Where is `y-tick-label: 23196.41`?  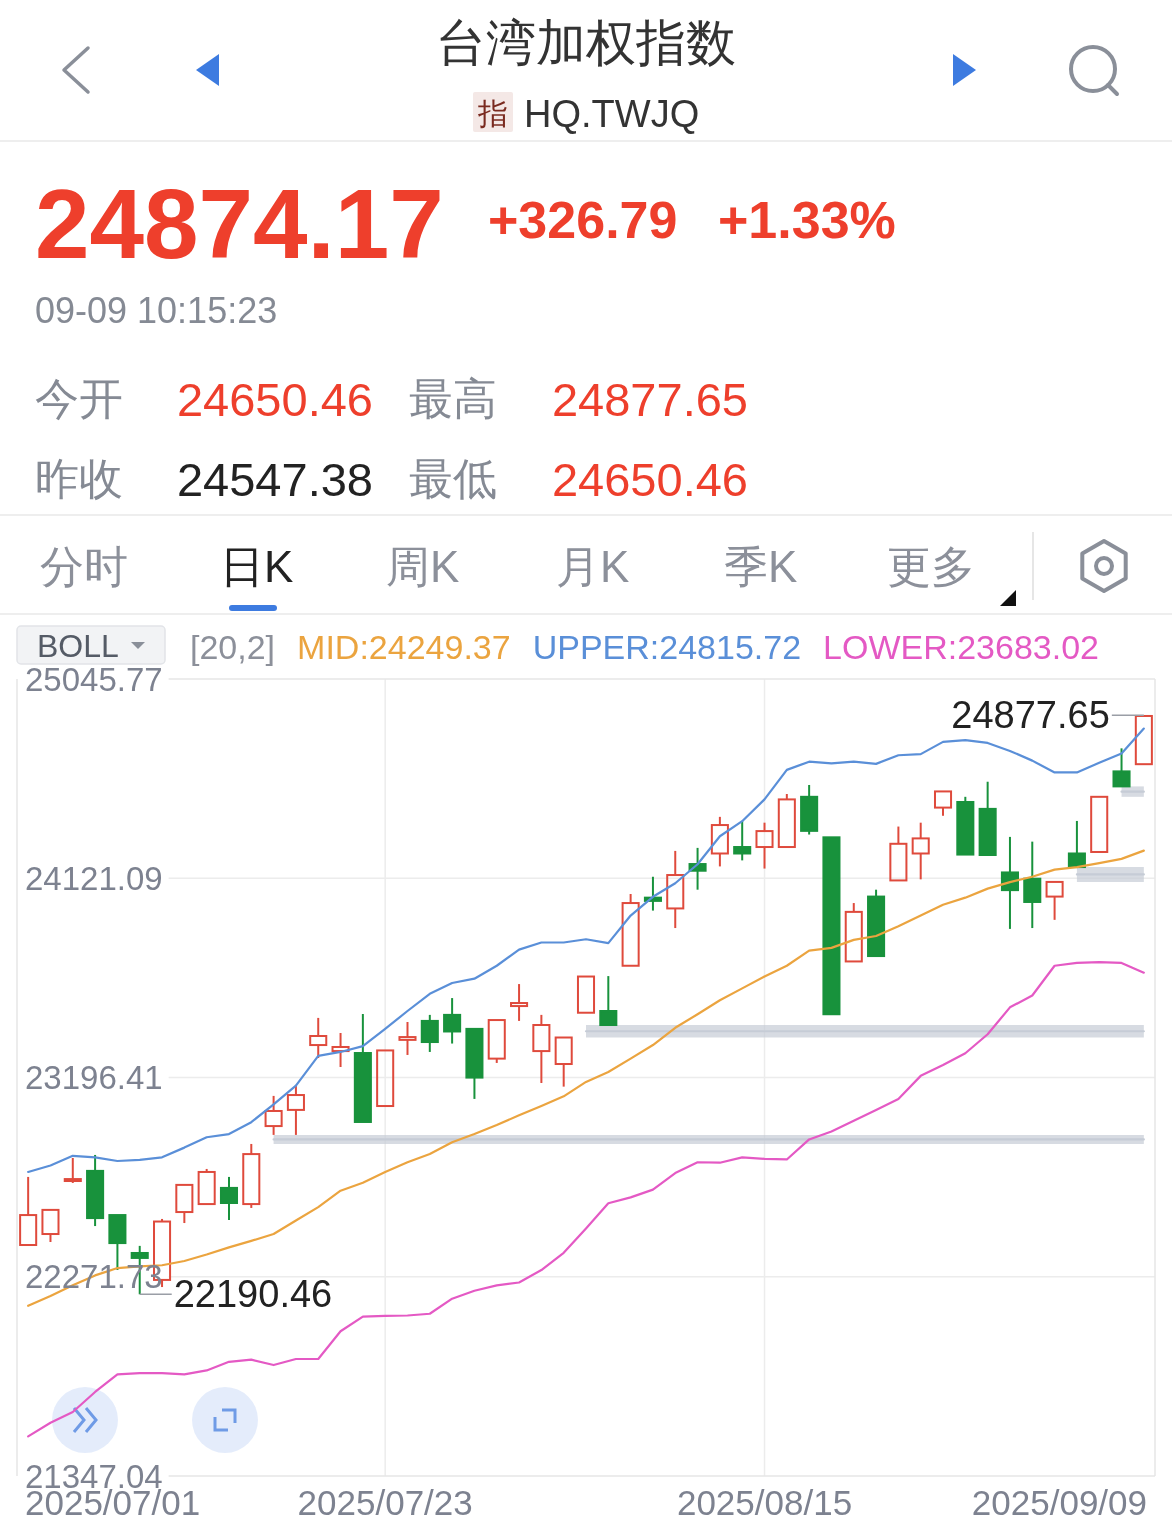 y-tick-label: 23196.41 is located at coordinates (94, 1077).